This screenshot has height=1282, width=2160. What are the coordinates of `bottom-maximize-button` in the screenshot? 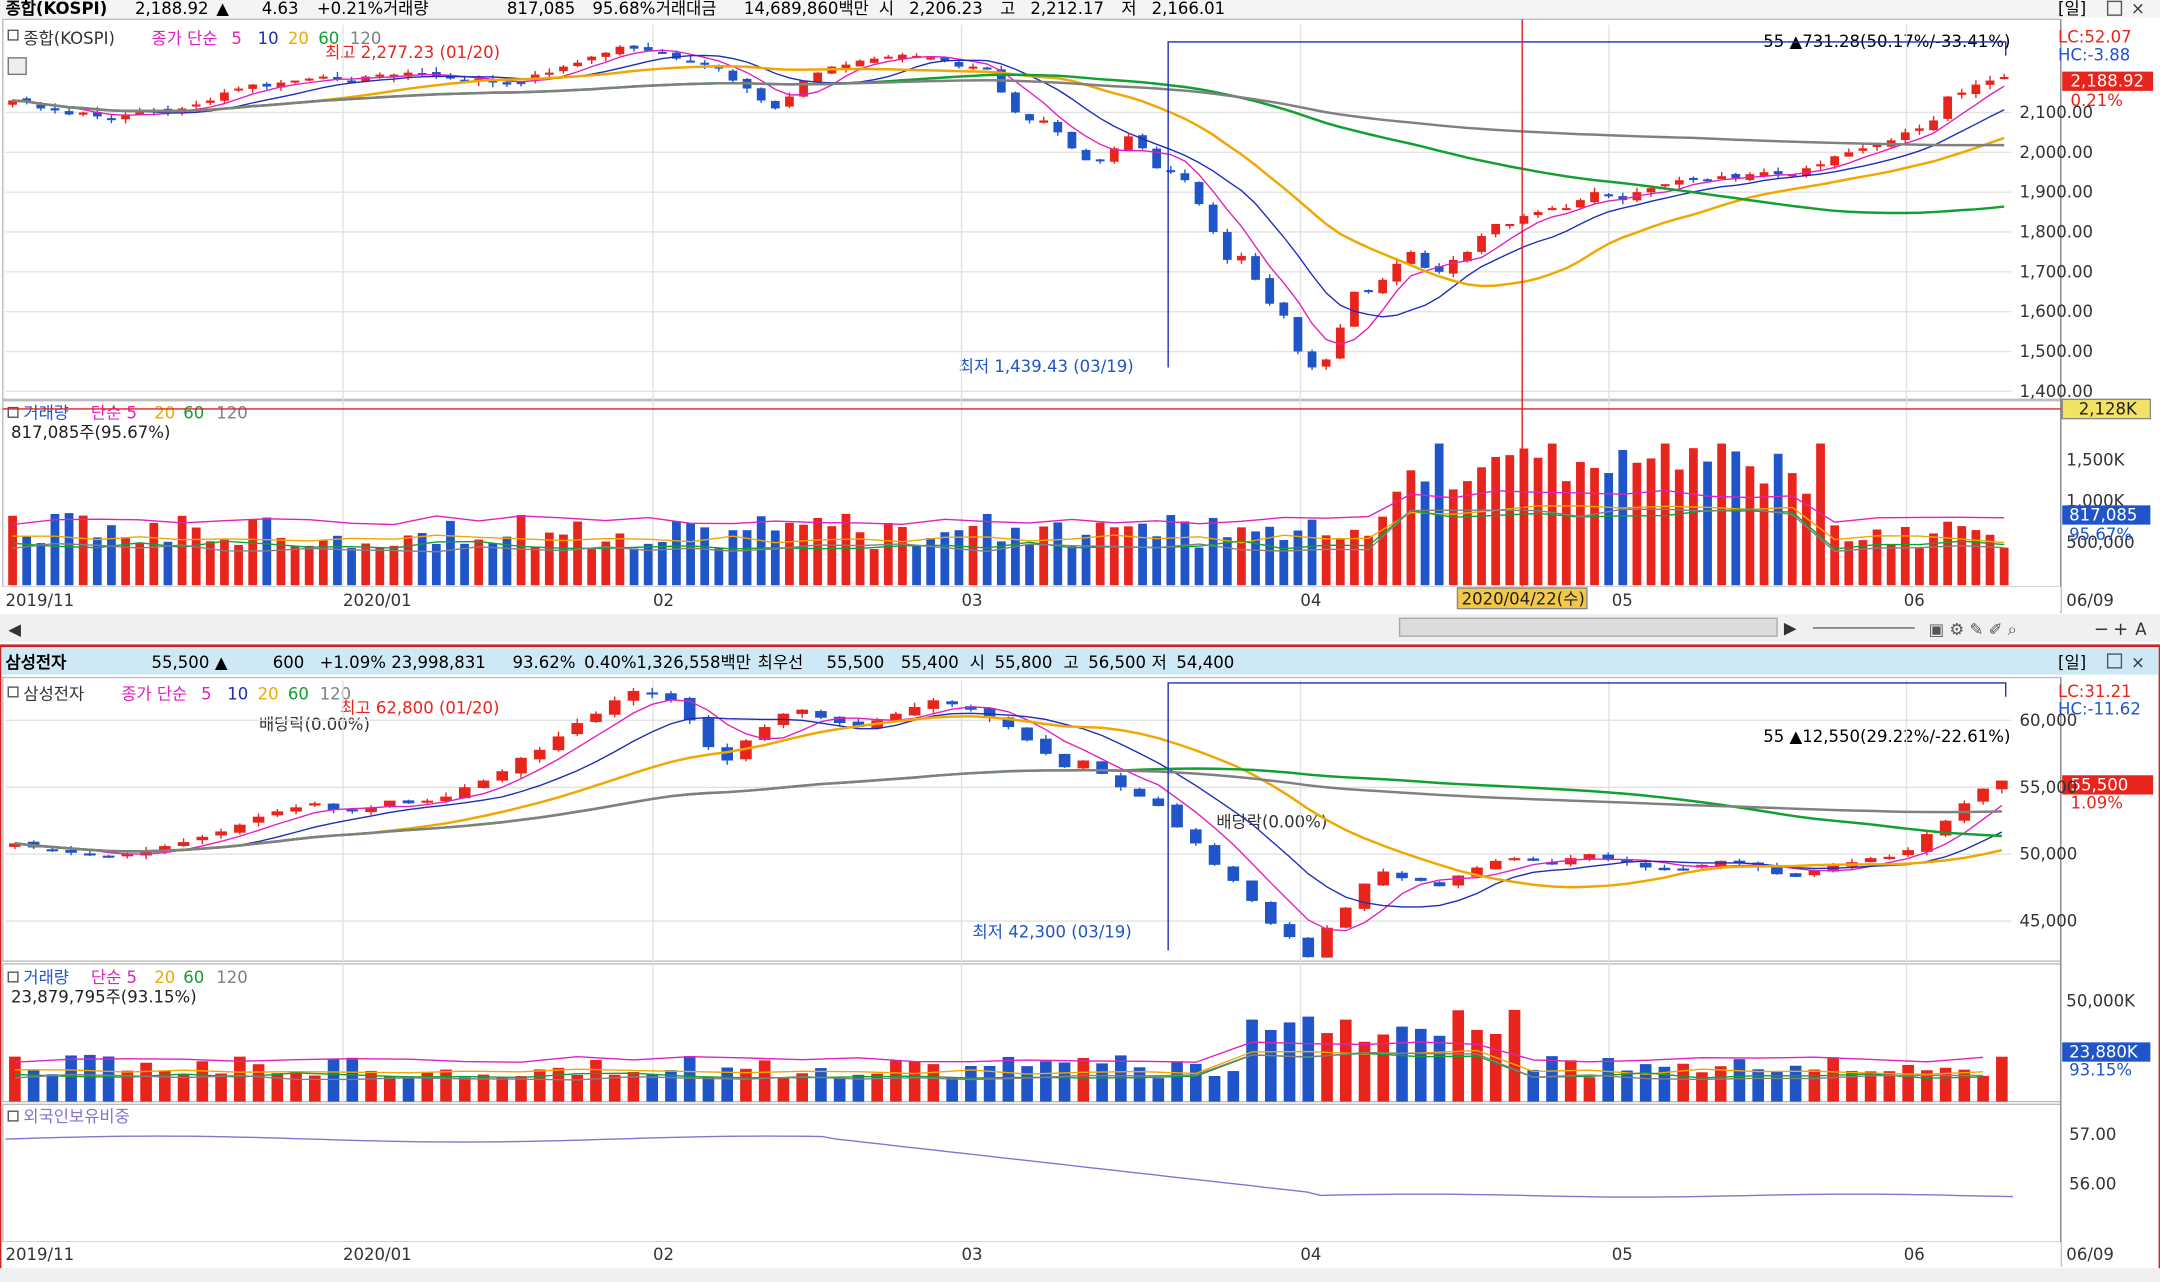 It's located at (2114, 661).